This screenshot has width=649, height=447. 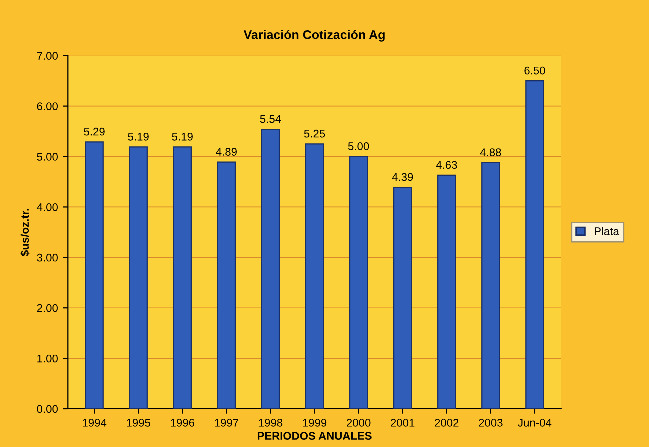 I want to click on data-label: 5.25, so click(x=315, y=134).